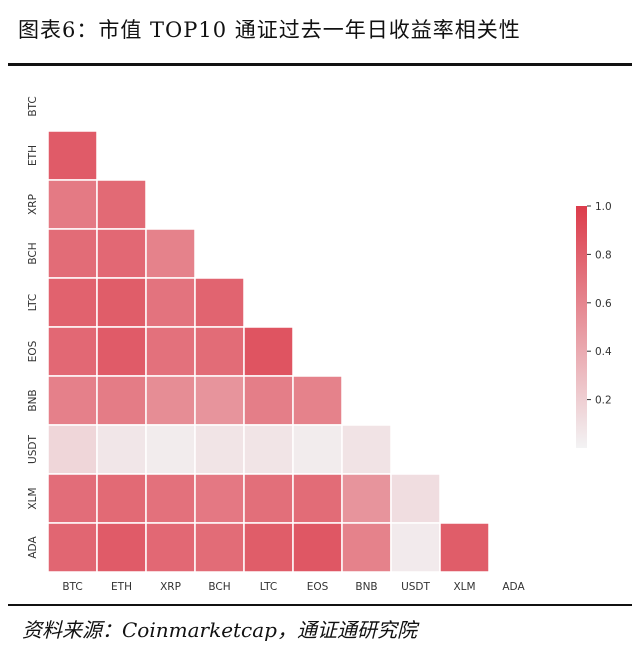  What do you see at coordinates (121, 302) in the screenshot?
I see `heatmap-cell-ltc-eth` at bounding box center [121, 302].